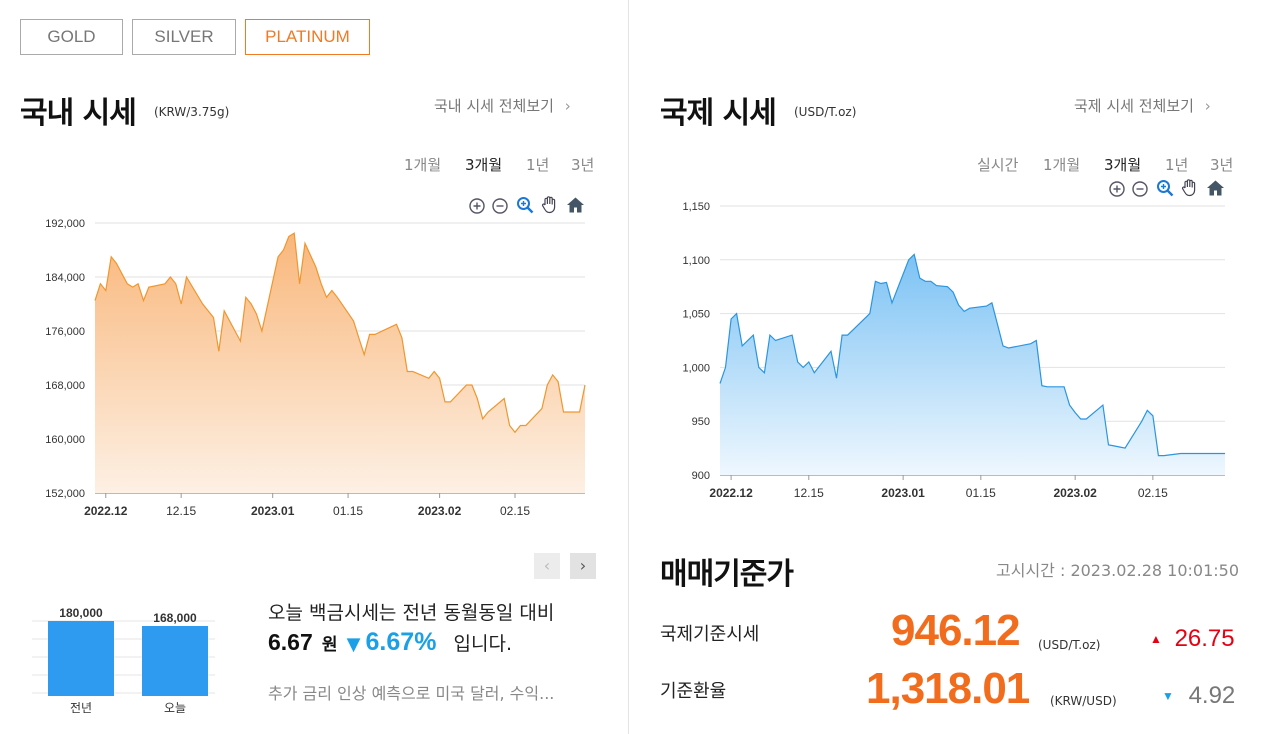 This screenshot has width=1267, height=734. Describe the element at coordinates (411, 613) in the screenshot. I see `compare-line1: 오늘 백금시세는 전년 동월동일 대비` at that location.